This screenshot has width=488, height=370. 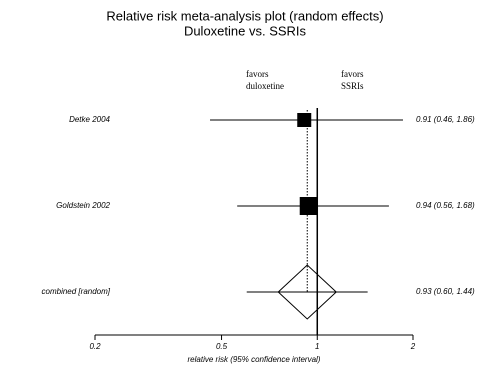 What do you see at coordinates (317, 346) in the screenshot?
I see `x-tick-label: 1` at bounding box center [317, 346].